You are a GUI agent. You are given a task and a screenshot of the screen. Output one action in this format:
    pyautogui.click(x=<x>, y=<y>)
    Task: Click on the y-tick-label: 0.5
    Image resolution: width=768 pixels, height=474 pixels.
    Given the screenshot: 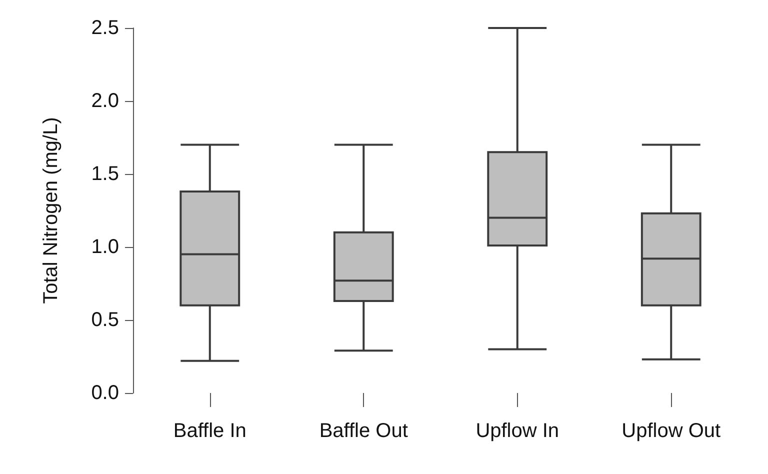 What is the action you would take?
    pyautogui.click(x=105, y=320)
    